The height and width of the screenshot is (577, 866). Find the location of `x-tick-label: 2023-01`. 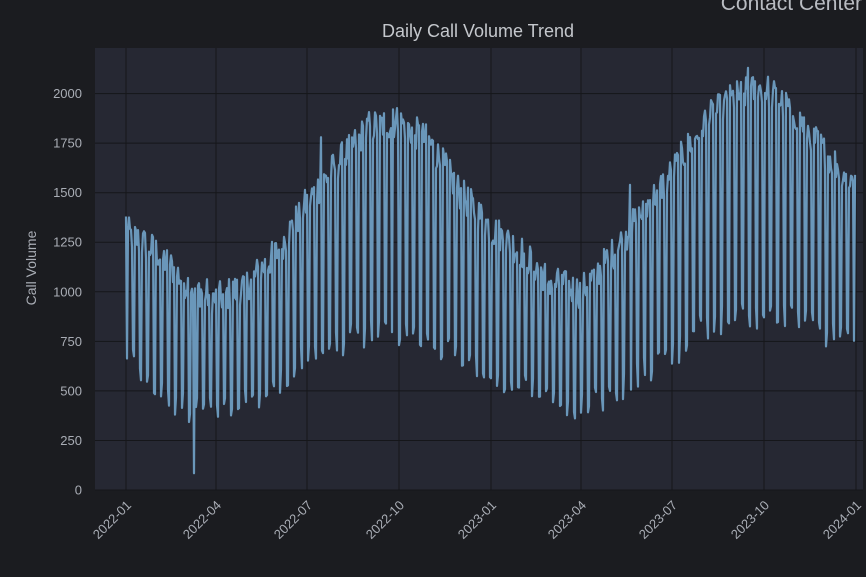

x-tick-label: 2023-01 is located at coordinates (477, 520).